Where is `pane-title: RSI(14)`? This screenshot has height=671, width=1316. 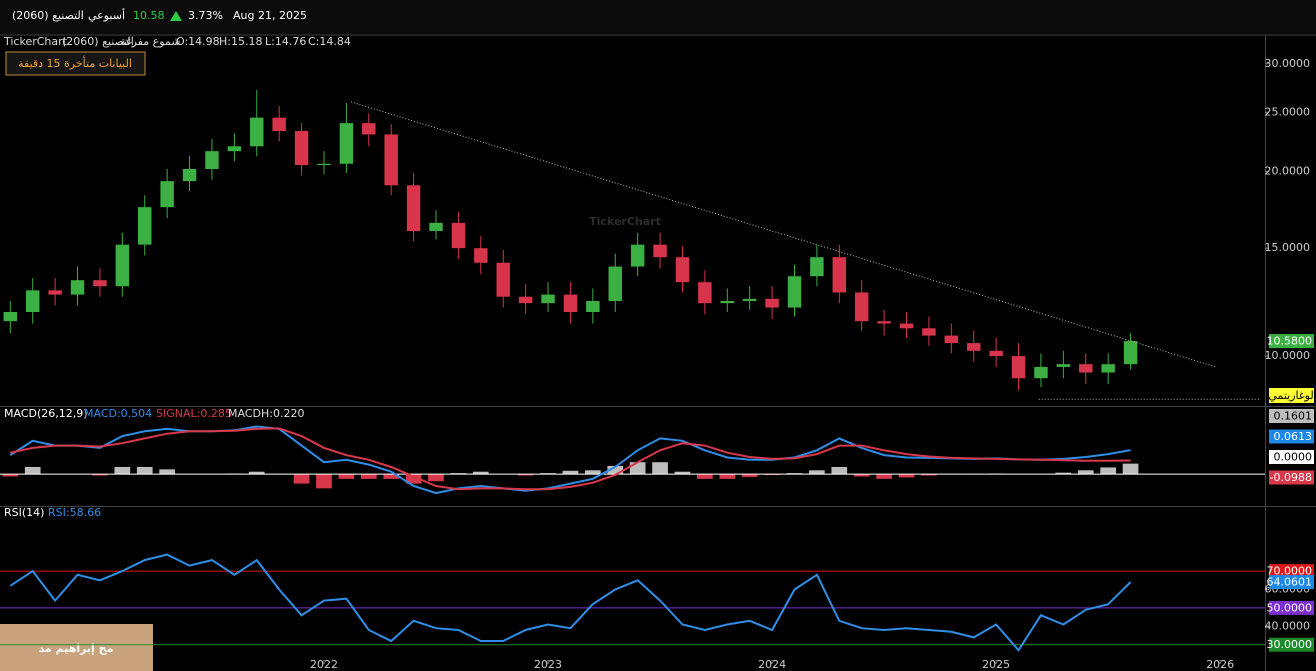
pane-title: RSI(14) is located at coordinates (24, 512).